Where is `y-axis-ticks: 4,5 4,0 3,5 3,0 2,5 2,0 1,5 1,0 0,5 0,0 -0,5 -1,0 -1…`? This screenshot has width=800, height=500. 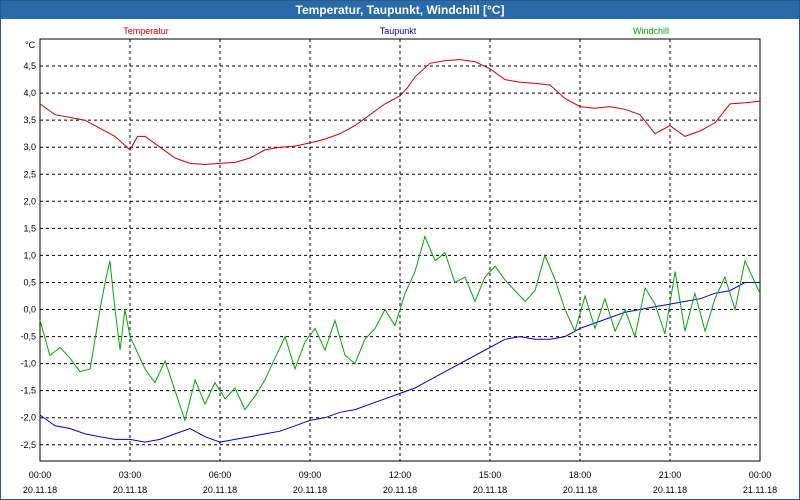
y-axis-ticks: 4,5 4,0 3,5 3,0 2,5 2,0 1,5 1,0 0,5 0,0 -0,5 -1,0 -1… is located at coordinates (28, 255).